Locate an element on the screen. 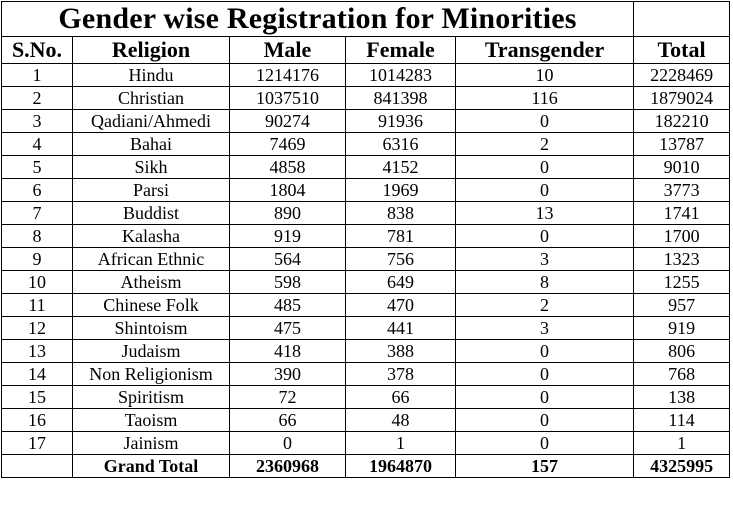 Image resolution: width=733 pixels, height=513 pixels. cell-total: 957 is located at coordinates (682, 305).